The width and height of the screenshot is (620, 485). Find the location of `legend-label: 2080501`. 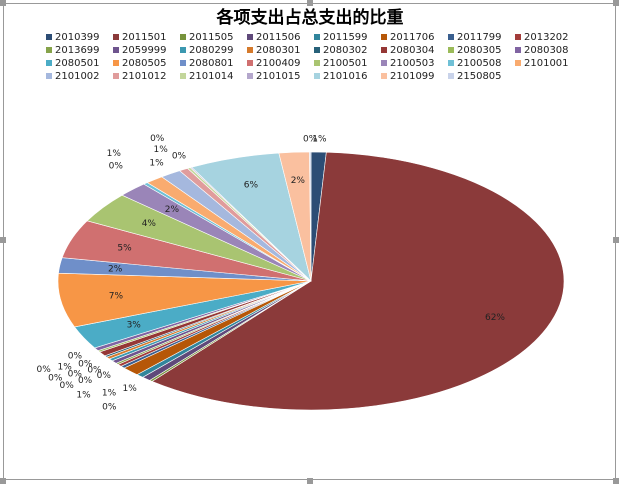

legend-label: 2080501 is located at coordinates (77, 63).